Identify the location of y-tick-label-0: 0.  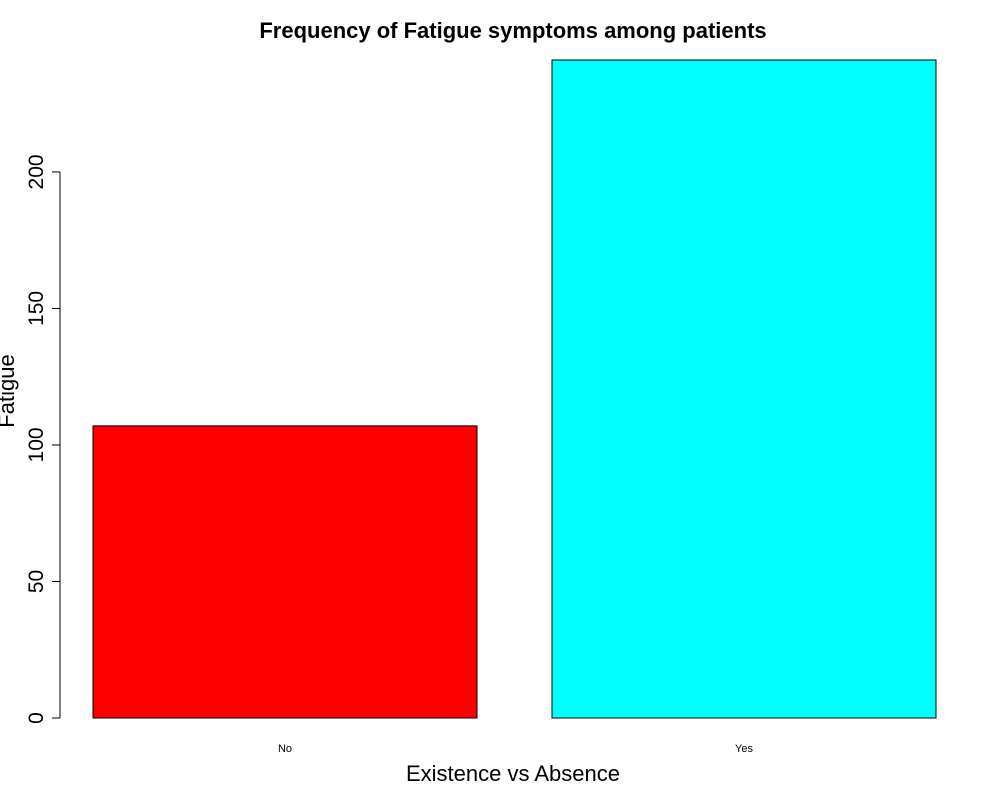
(36, 718).